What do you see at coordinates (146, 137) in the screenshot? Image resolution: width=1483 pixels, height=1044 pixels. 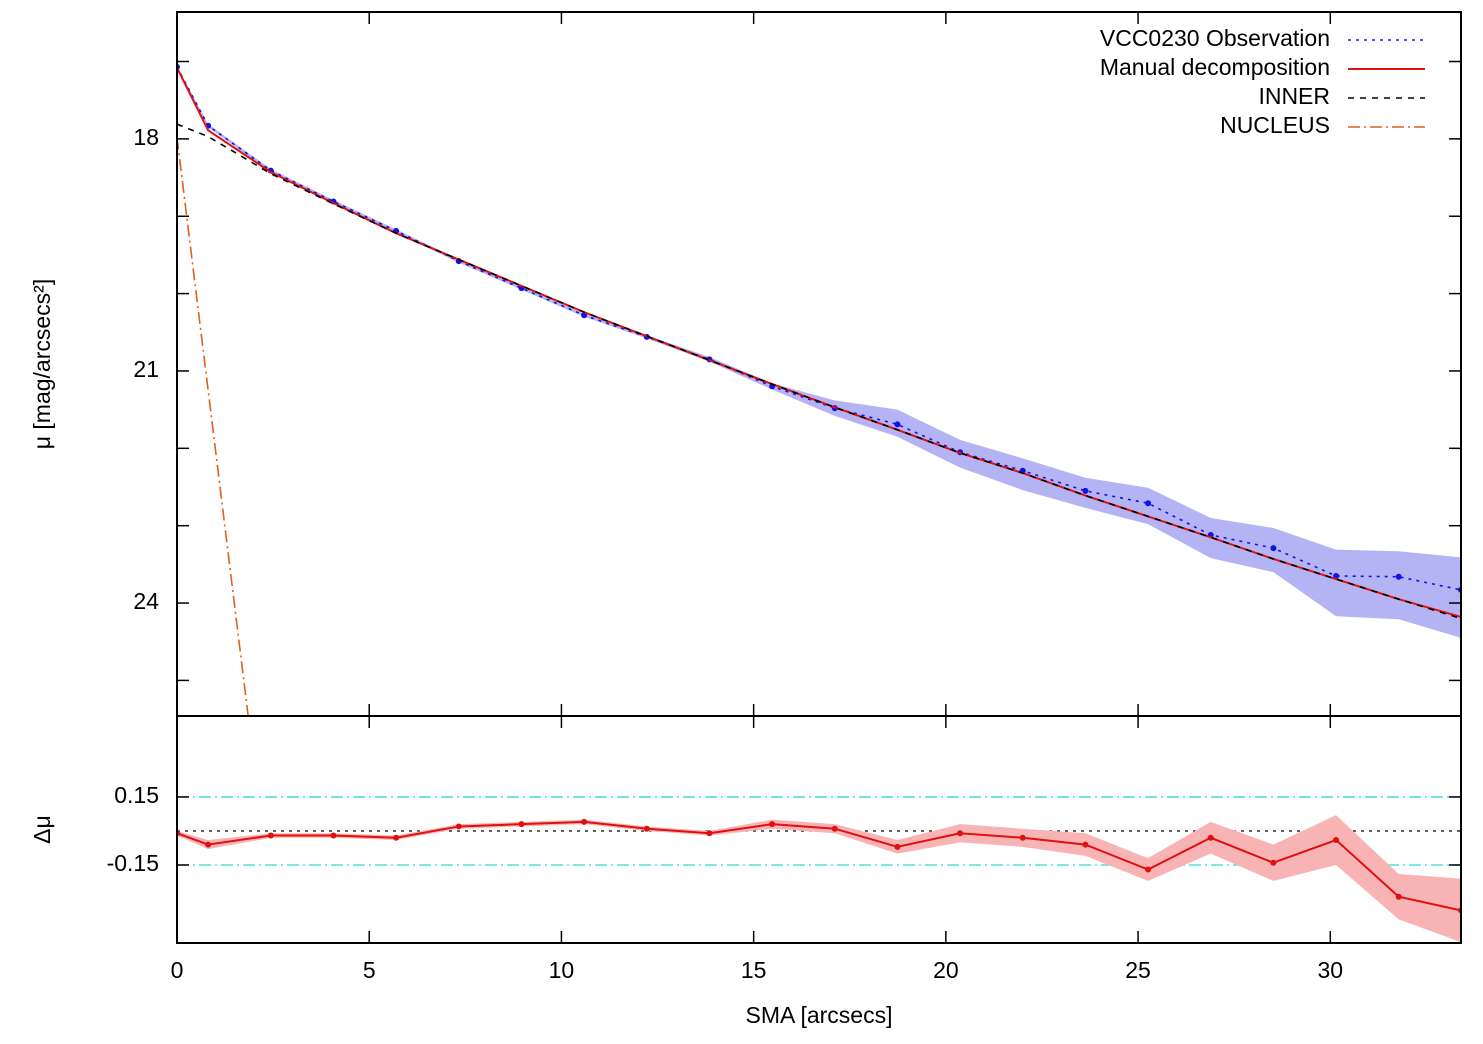 I see `y-tick-label: 18` at bounding box center [146, 137].